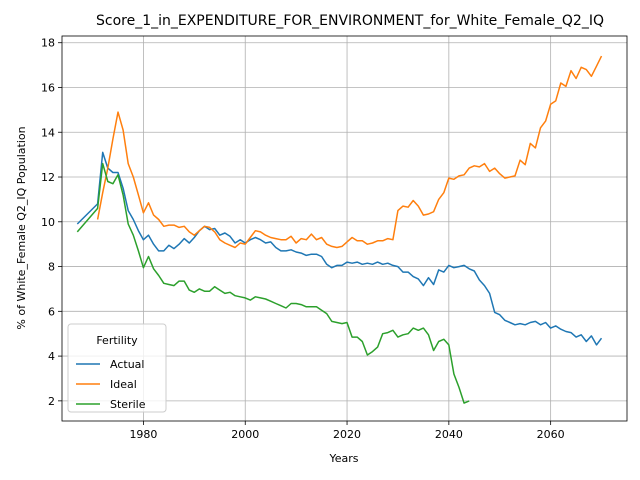  What do you see at coordinates (128, 404) in the screenshot?
I see `legend-label-sterile: Sterile` at bounding box center [128, 404].